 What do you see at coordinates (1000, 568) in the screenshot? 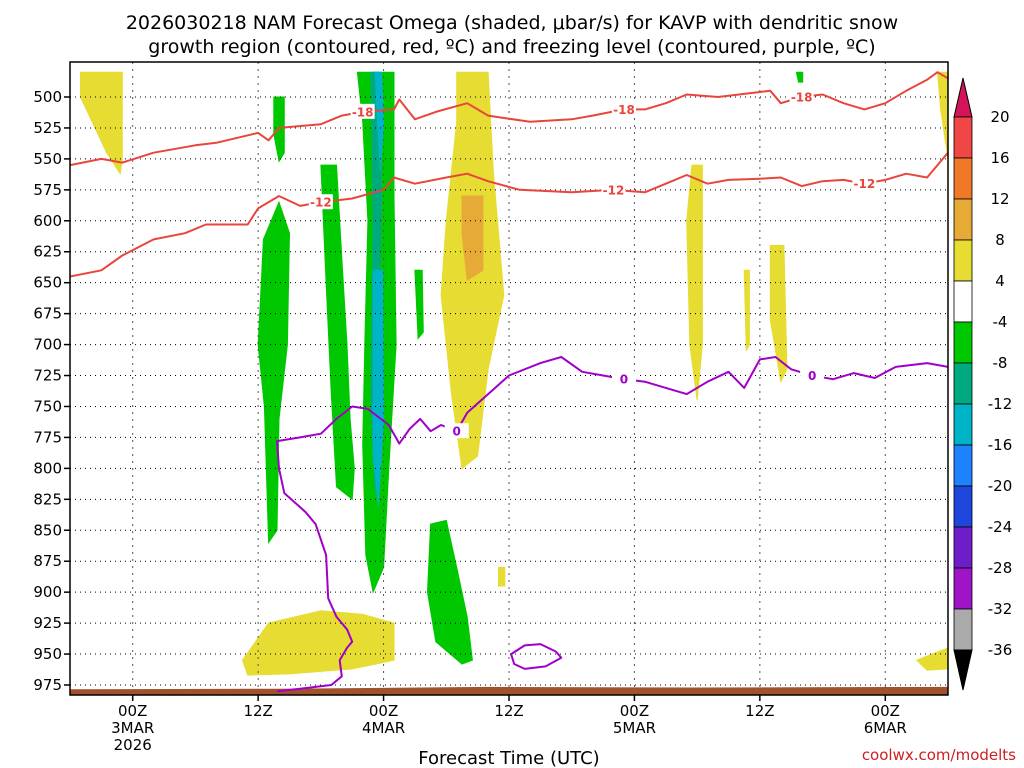
I see `colorbar-label: -28` at bounding box center [1000, 568].